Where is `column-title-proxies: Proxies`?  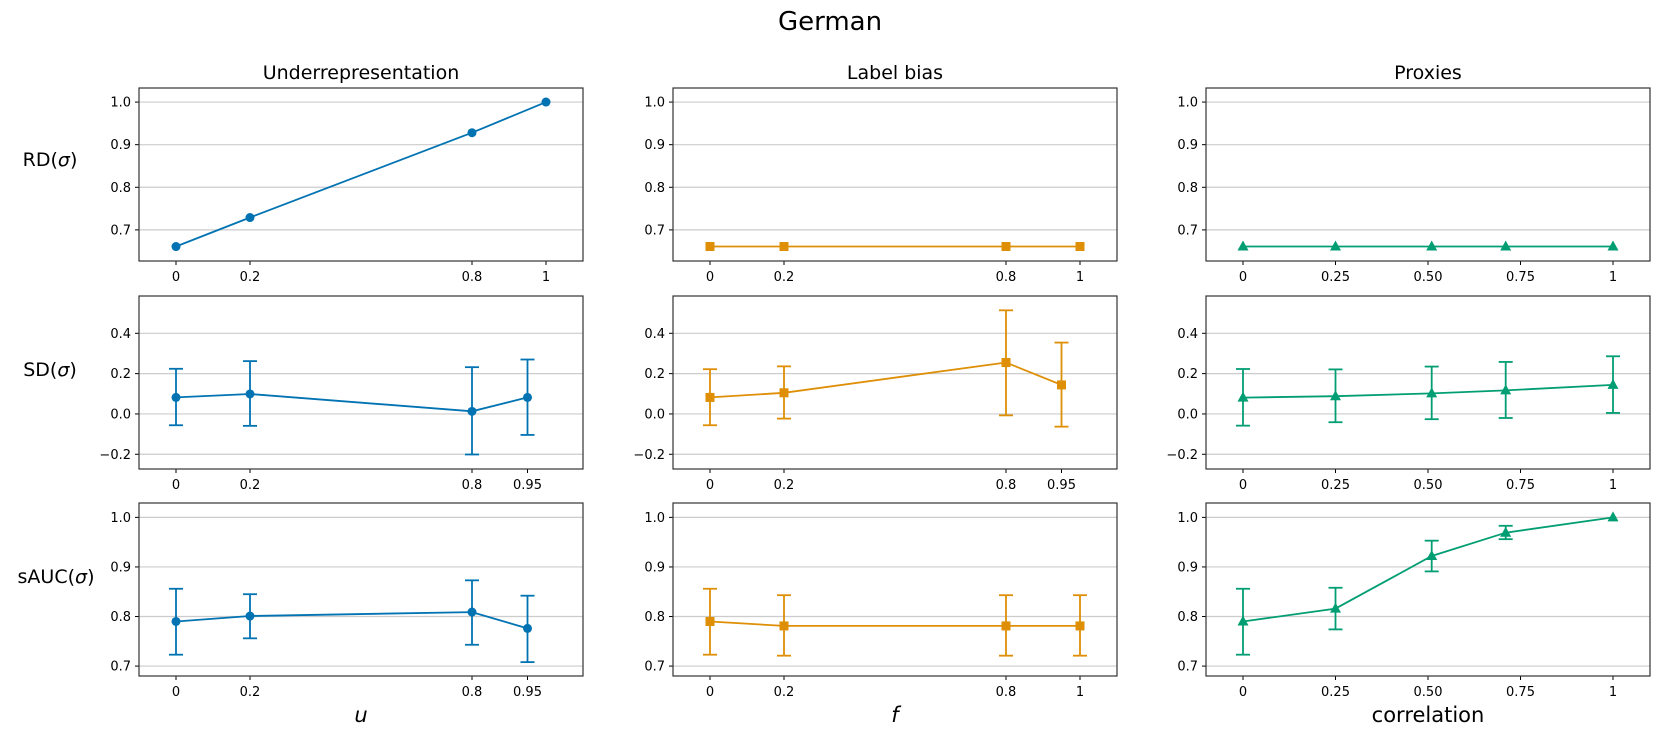
column-title-proxies: Proxies is located at coordinates (1428, 73).